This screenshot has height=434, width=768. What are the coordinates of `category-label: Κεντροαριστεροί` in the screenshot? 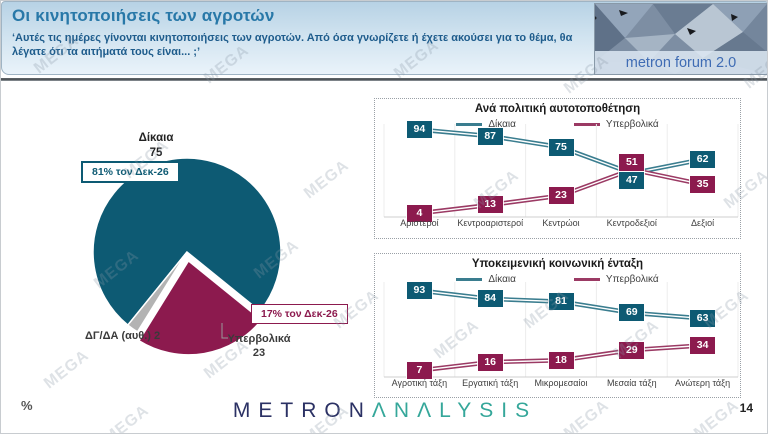 It's located at (490, 223).